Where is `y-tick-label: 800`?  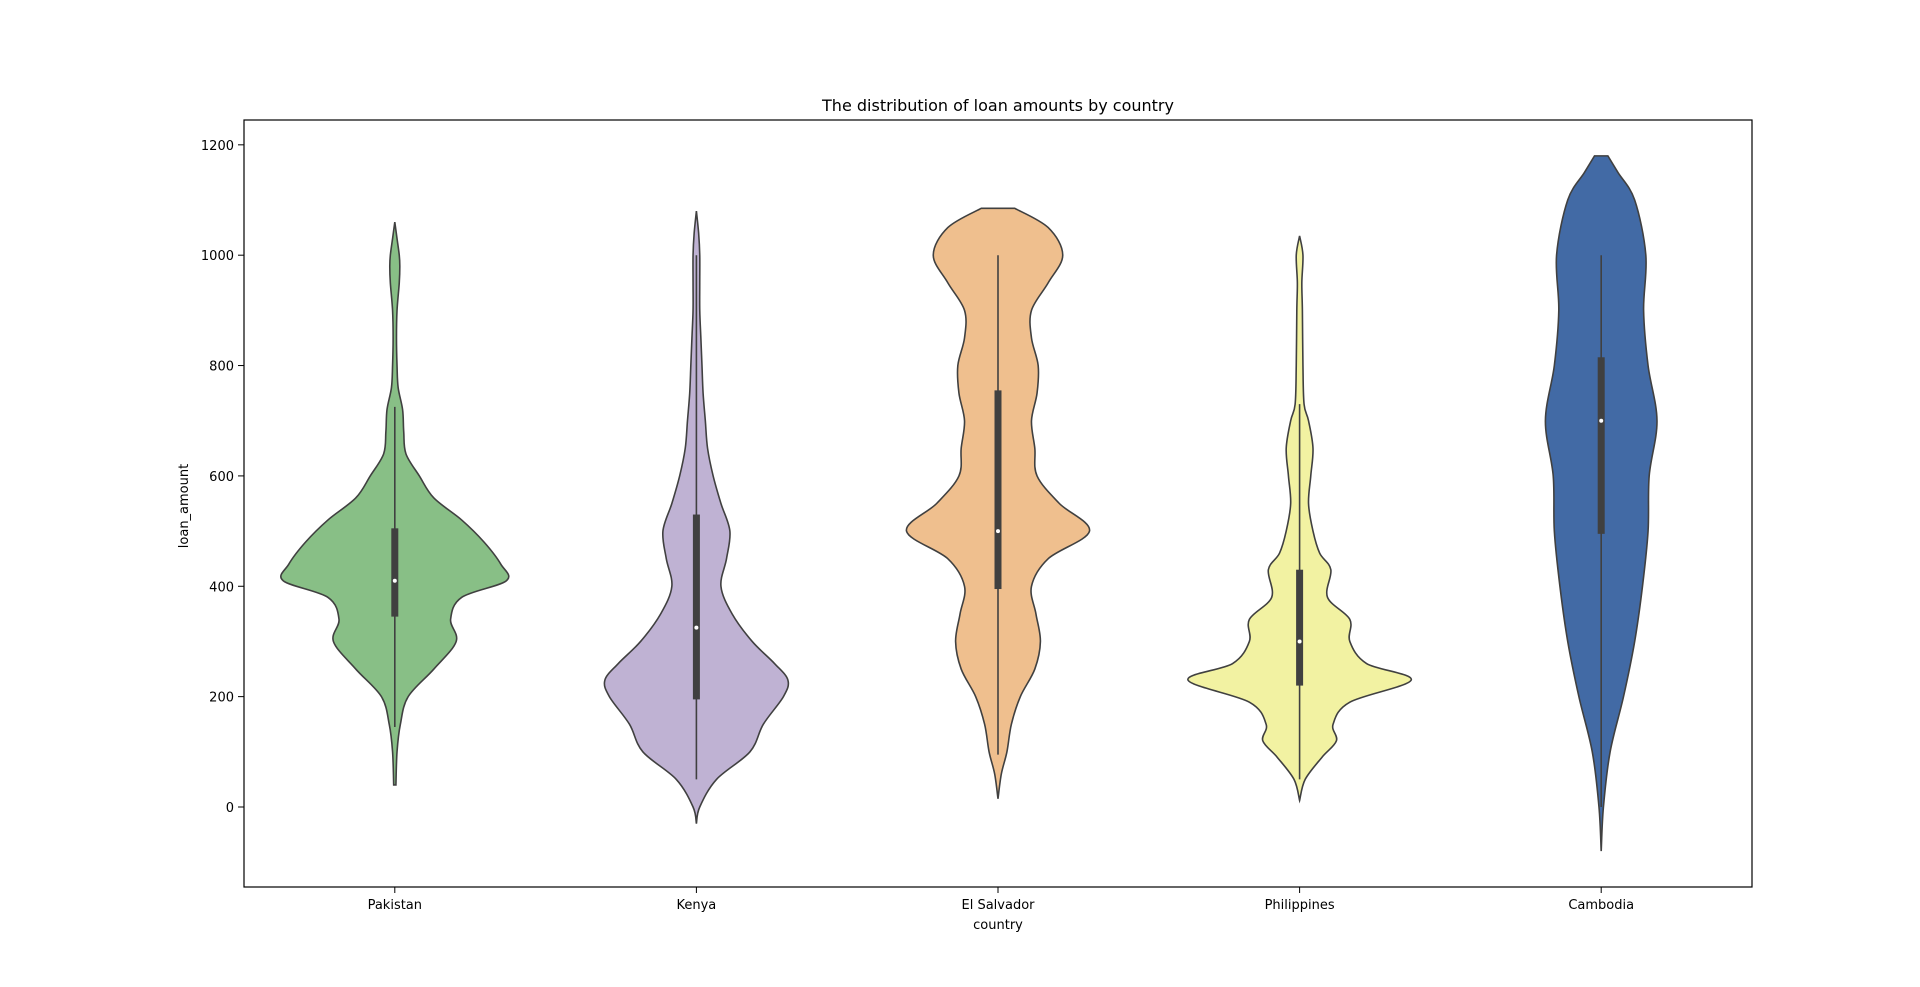 y-tick-label: 800 is located at coordinates (221, 367).